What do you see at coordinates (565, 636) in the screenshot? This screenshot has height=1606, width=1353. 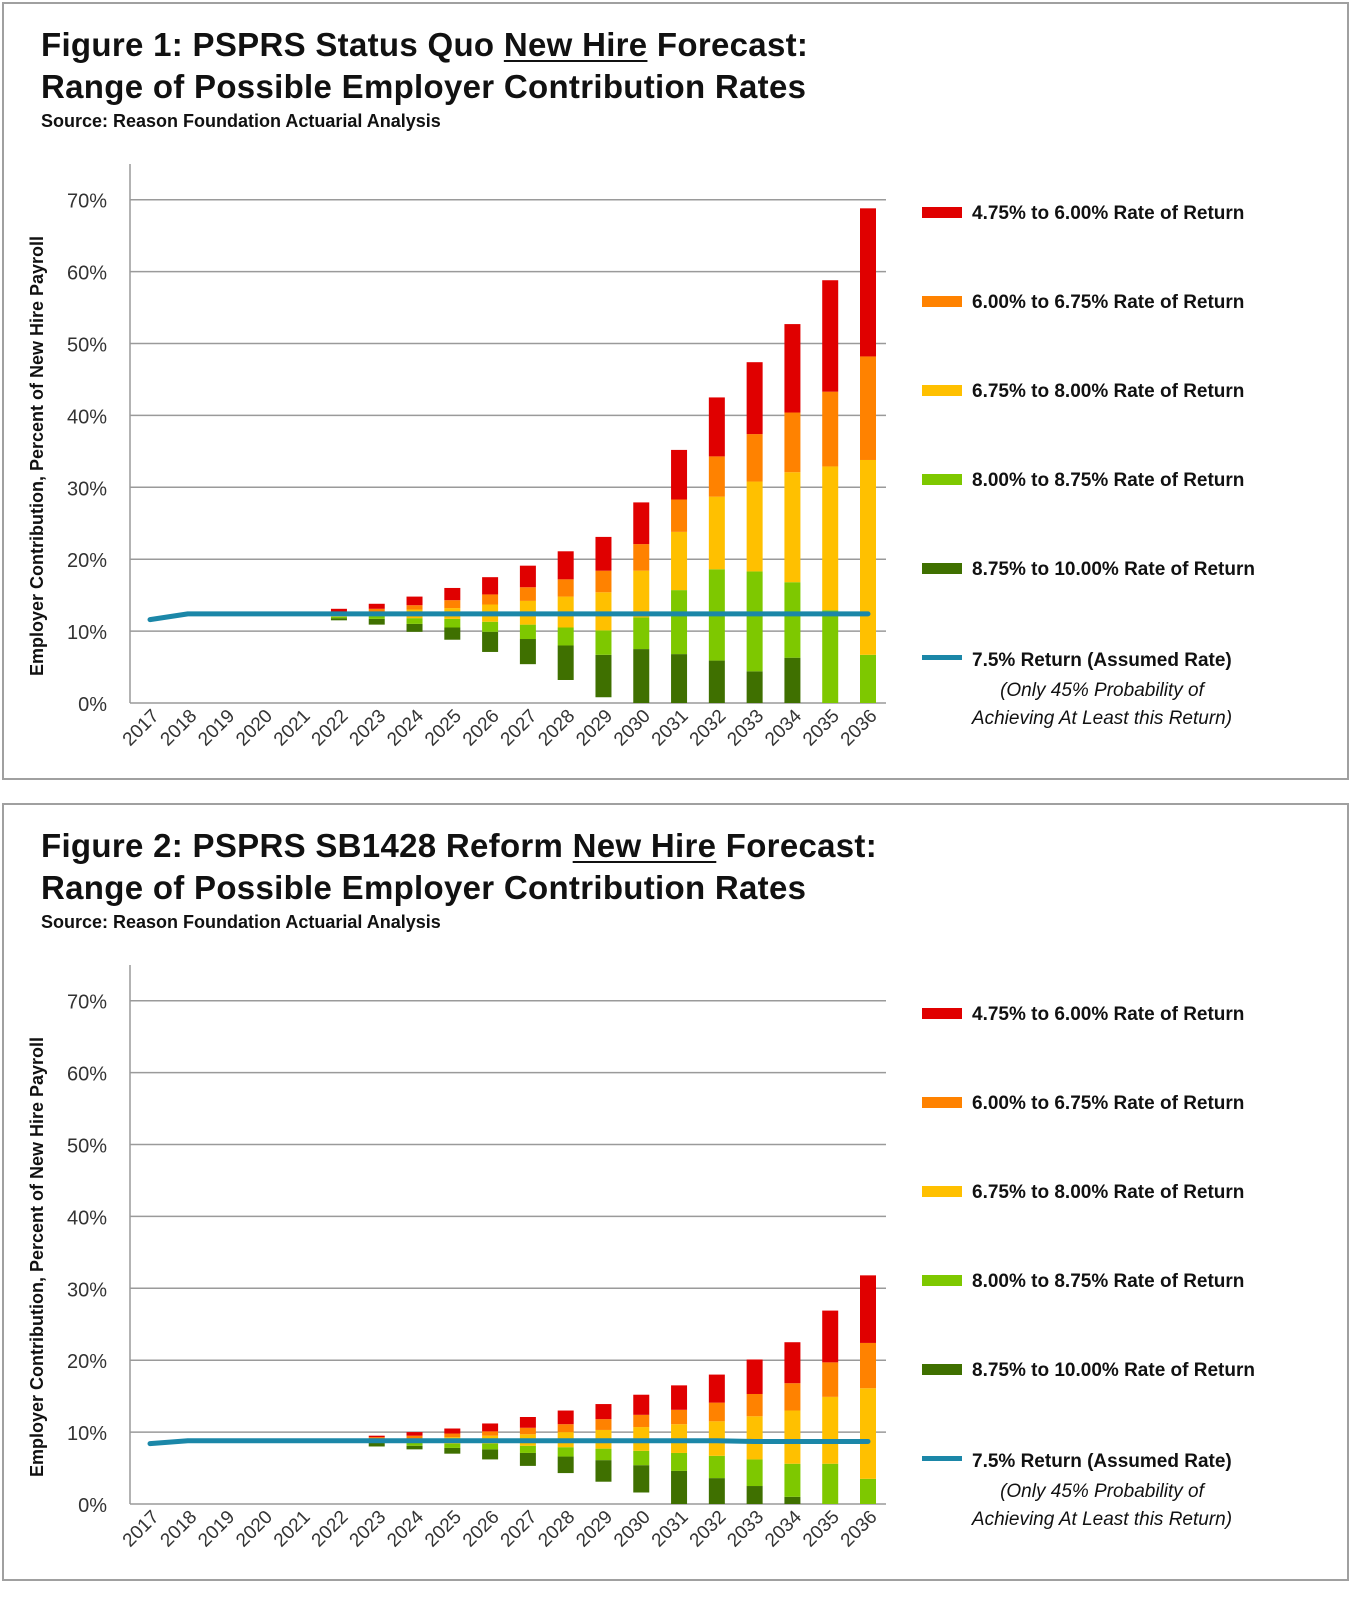 I see `bar-segment-band-8.00-8.75-2028` at bounding box center [565, 636].